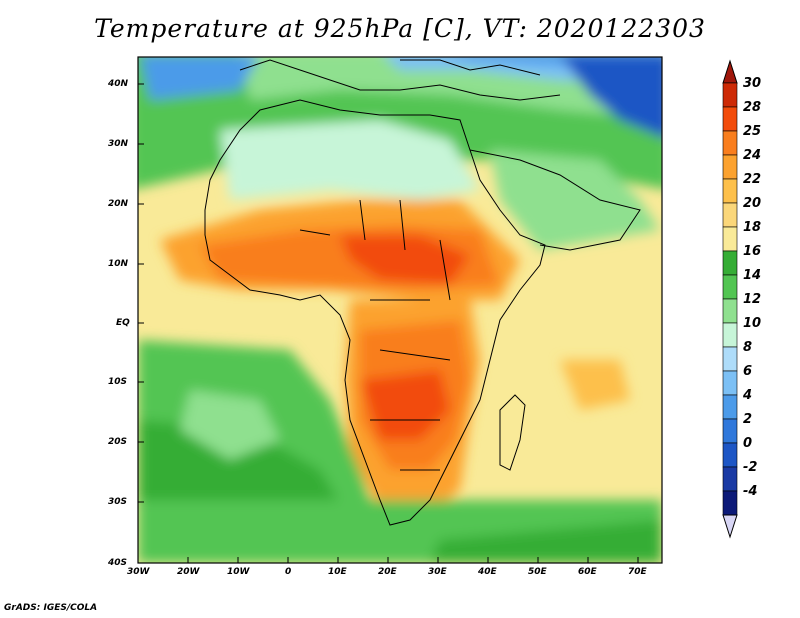 Image resolution: width=800 pixels, height=618 pixels. Describe the element at coordinates (537, 572) in the screenshot. I see `lon-label-50e: 50E` at that location.